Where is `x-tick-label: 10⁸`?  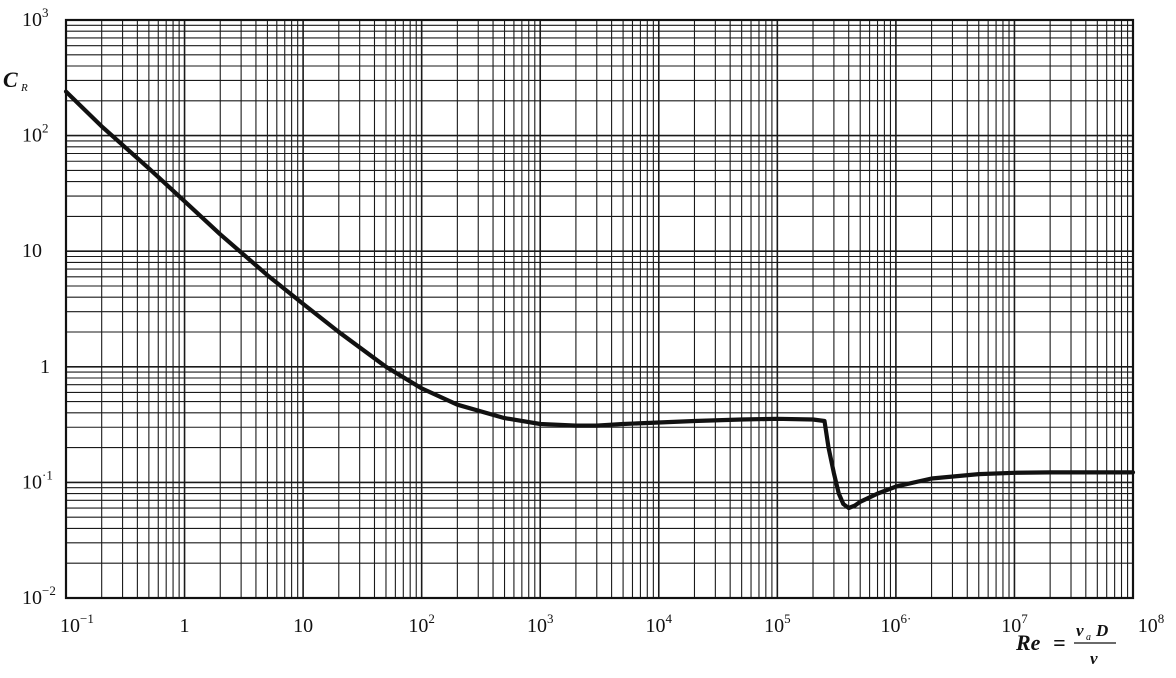 x-tick-label: 10⁸ is located at coordinates (1151, 624).